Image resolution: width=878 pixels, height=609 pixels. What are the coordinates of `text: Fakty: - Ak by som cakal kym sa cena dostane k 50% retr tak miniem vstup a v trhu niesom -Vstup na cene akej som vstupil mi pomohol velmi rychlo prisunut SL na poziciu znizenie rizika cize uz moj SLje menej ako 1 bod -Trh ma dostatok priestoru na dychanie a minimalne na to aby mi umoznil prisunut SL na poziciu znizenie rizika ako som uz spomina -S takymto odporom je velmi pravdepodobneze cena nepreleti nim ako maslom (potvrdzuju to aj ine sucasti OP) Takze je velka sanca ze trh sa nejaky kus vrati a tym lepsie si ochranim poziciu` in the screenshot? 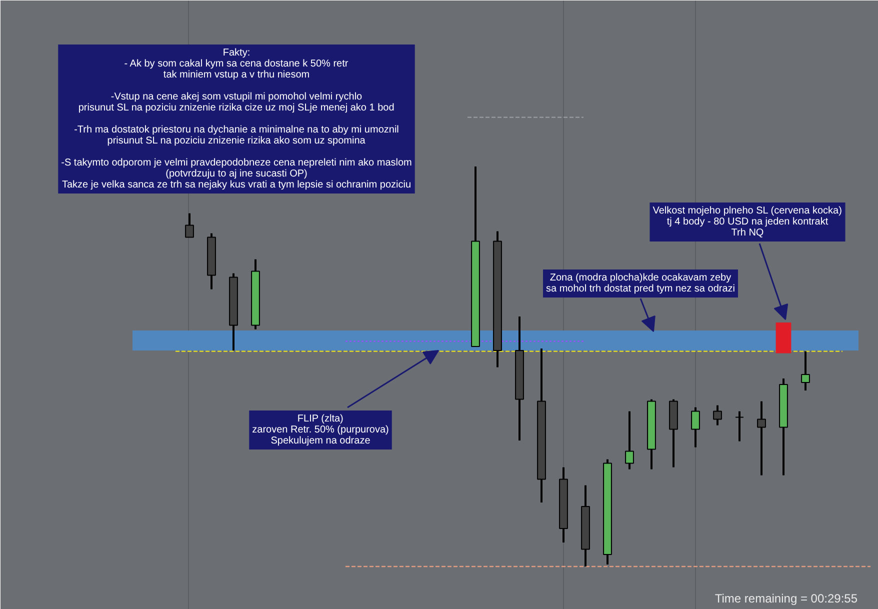 It's located at (236, 119).